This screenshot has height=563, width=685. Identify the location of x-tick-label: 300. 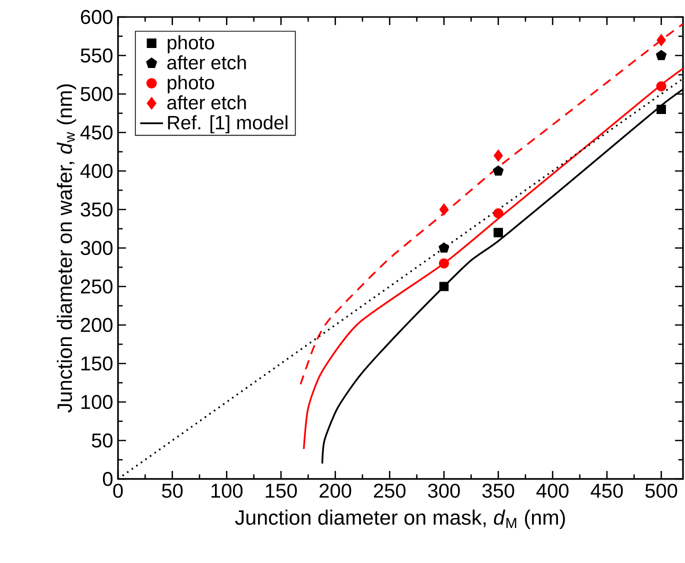
(444, 491).